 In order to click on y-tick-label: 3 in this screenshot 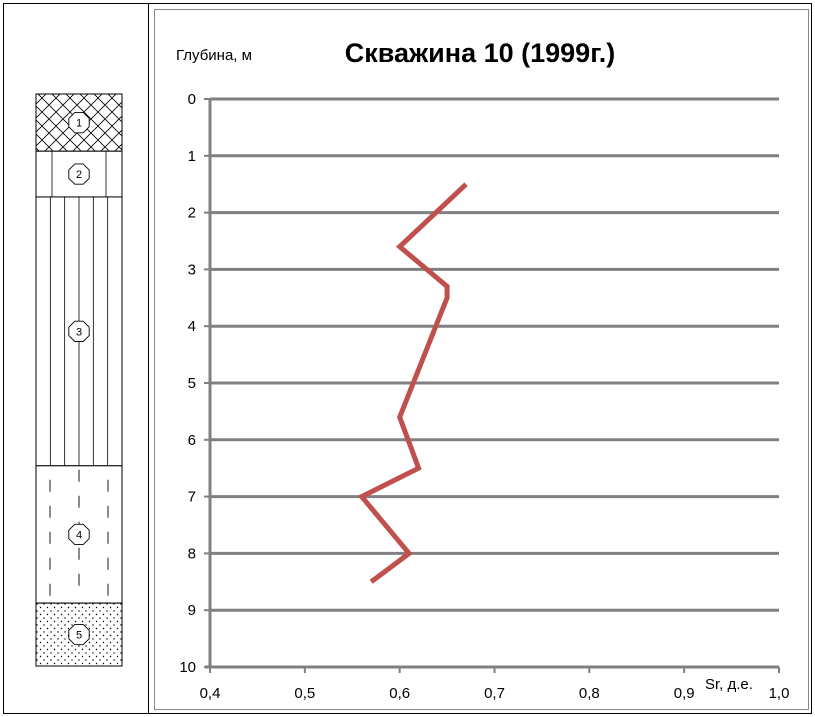, I will do `click(192, 269)`.